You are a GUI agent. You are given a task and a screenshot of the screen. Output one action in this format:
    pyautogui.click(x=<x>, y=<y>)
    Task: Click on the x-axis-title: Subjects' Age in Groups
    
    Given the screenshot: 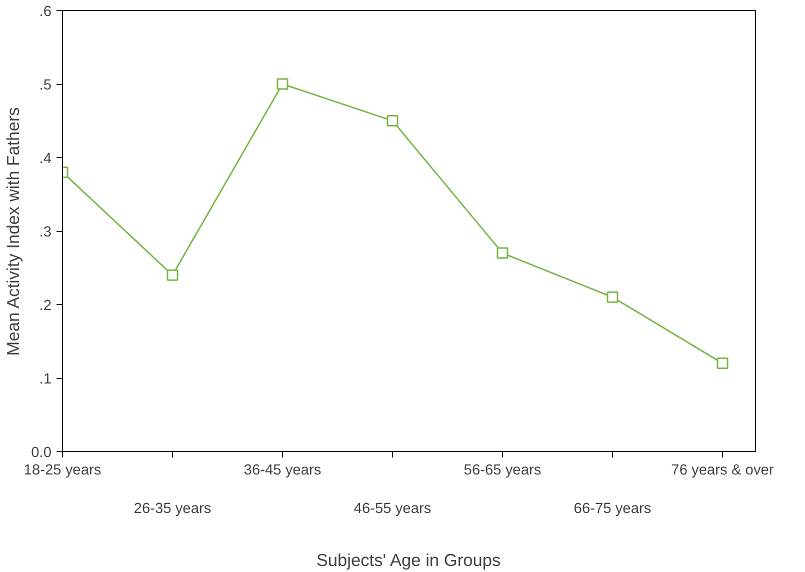 What is the action you would take?
    pyautogui.click(x=409, y=560)
    